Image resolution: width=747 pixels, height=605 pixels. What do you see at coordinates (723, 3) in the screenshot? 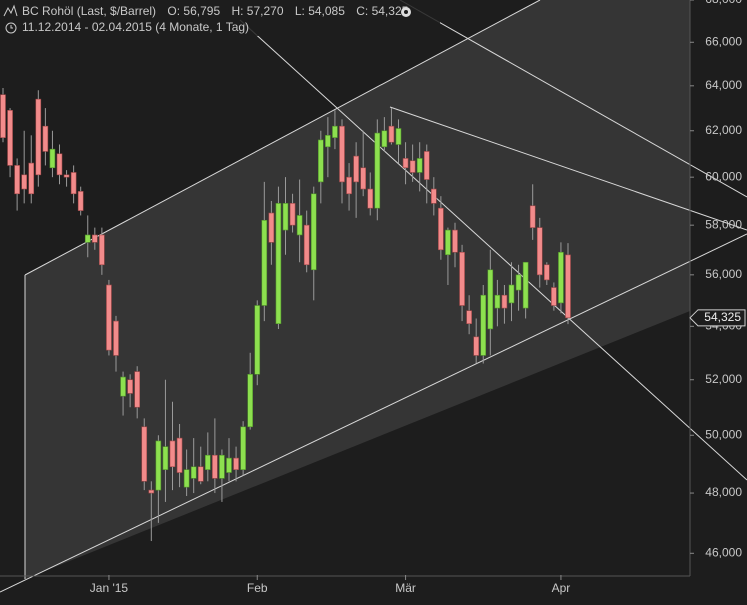
I see `y-tick-label: 68,000` at bounding box center [723, 3].